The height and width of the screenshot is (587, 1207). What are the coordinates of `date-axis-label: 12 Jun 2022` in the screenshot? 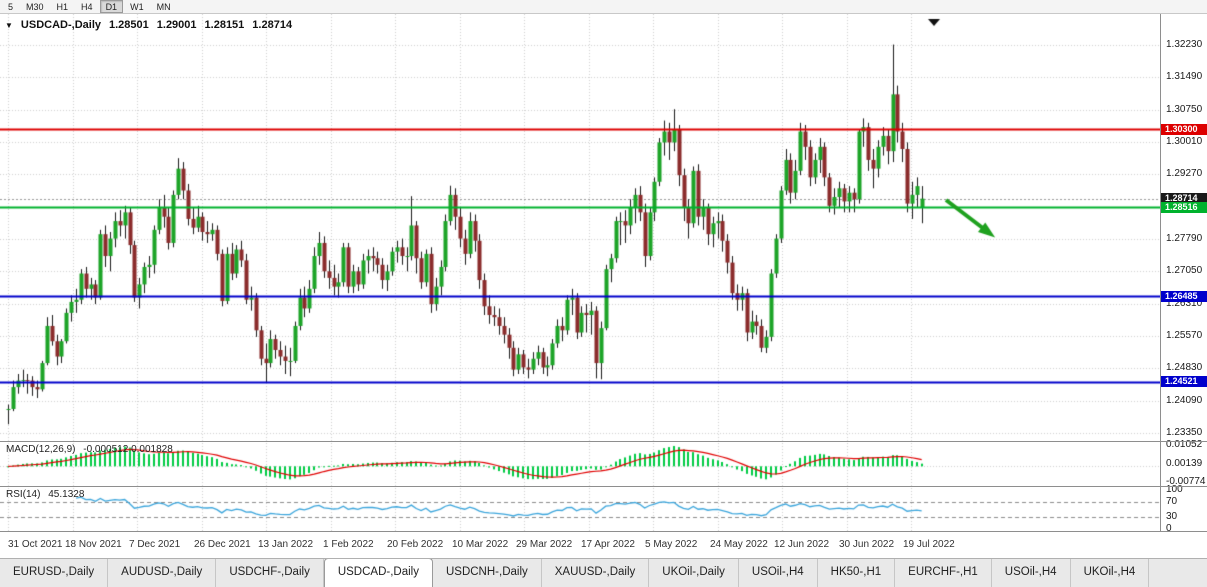 It's located at (802, 544).